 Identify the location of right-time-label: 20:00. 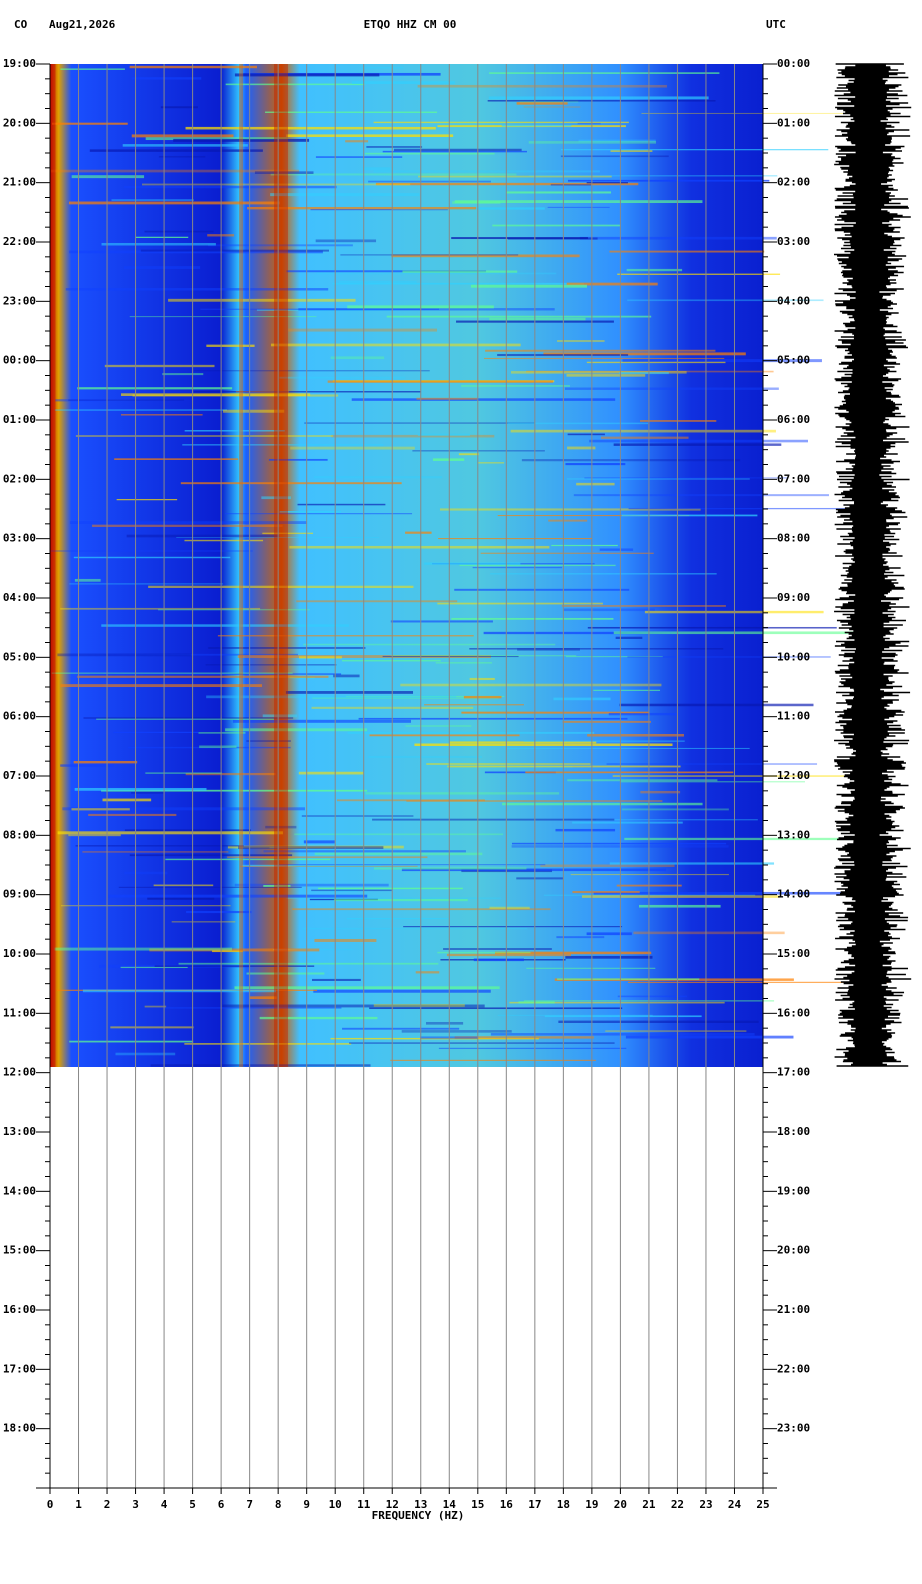
(793, 1250).